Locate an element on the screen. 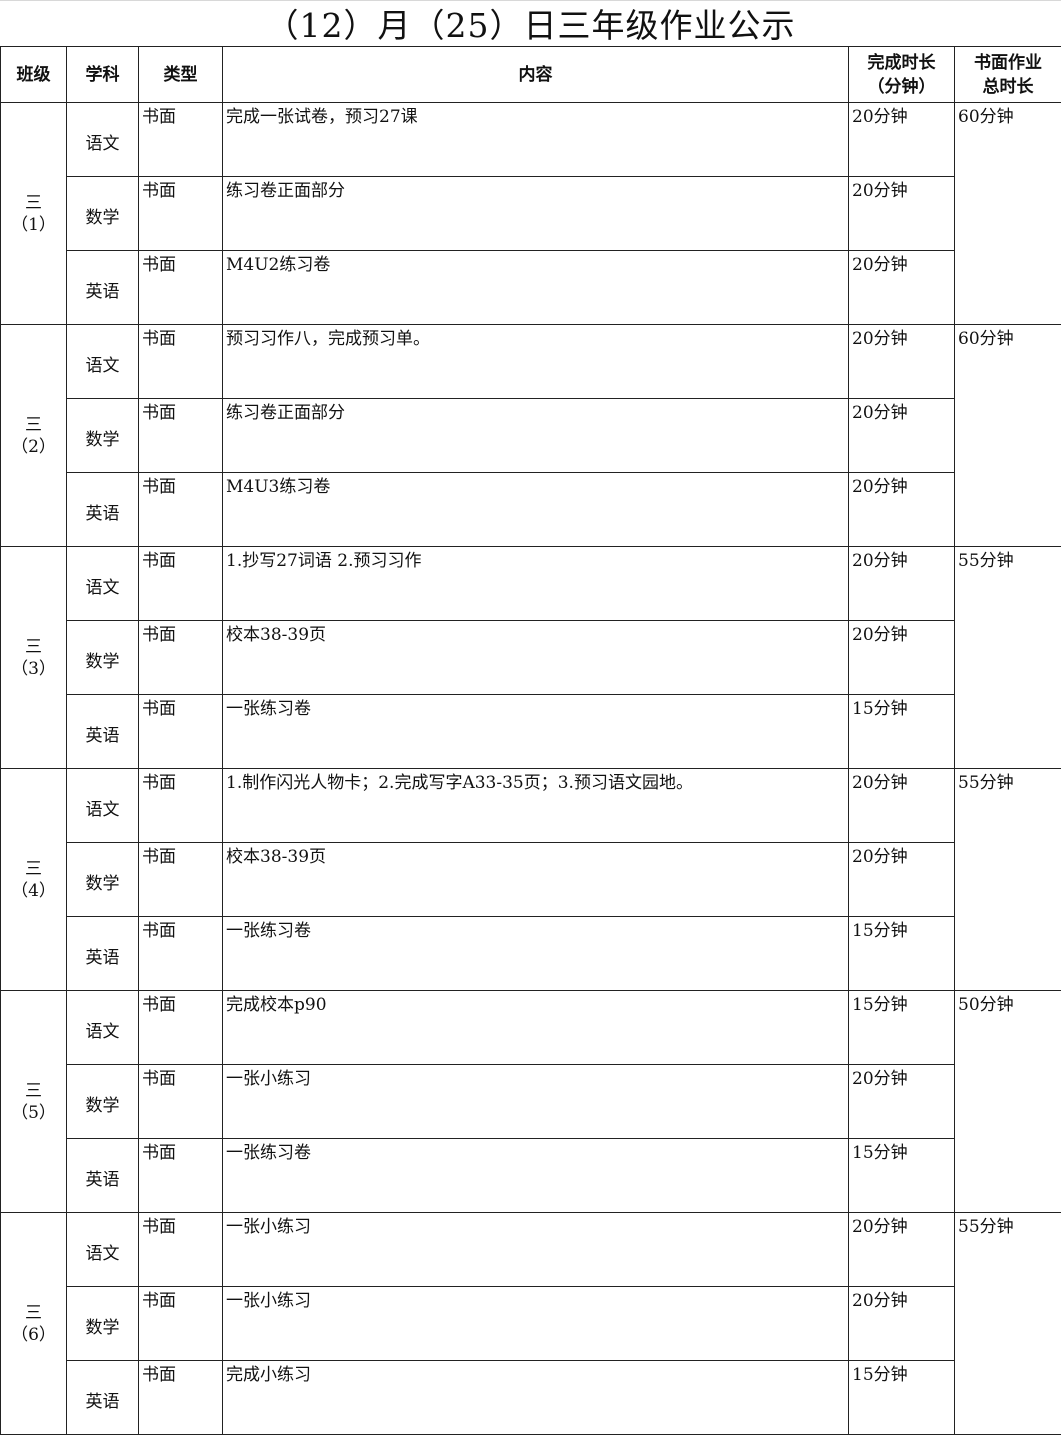 The width and height of the screenshot is (1061, 1435). content-cell: 完成校本p90 is located at coordinates (536, 1028).